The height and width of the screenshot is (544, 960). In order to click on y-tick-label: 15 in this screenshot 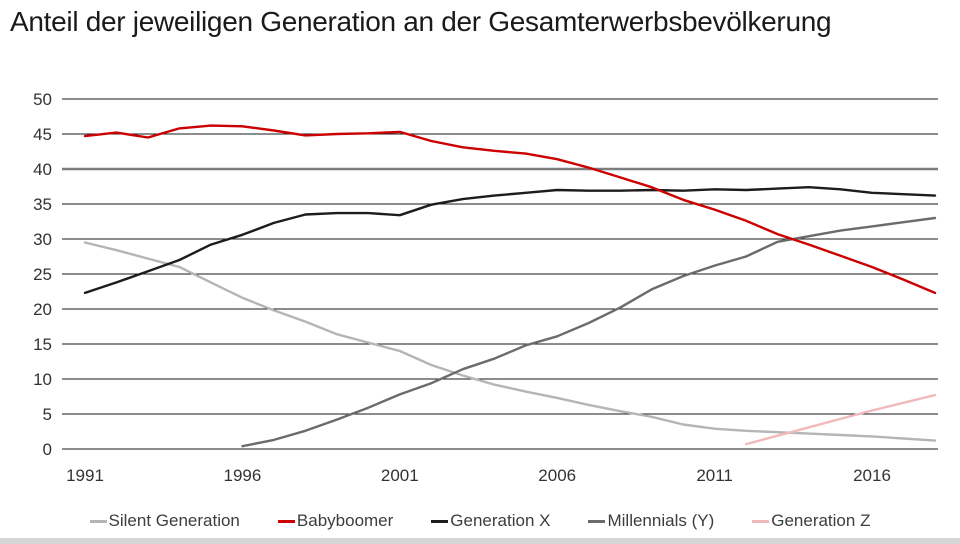, I will do `click(42, 344)`.